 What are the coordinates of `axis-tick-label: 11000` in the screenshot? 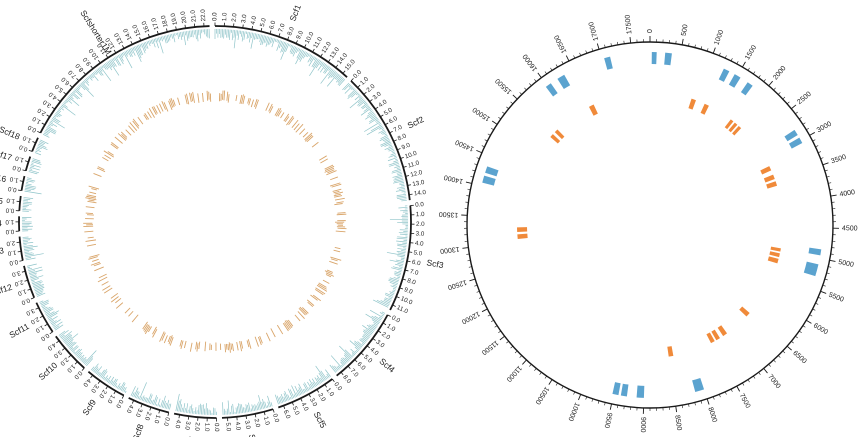 It's located at (514, 373).